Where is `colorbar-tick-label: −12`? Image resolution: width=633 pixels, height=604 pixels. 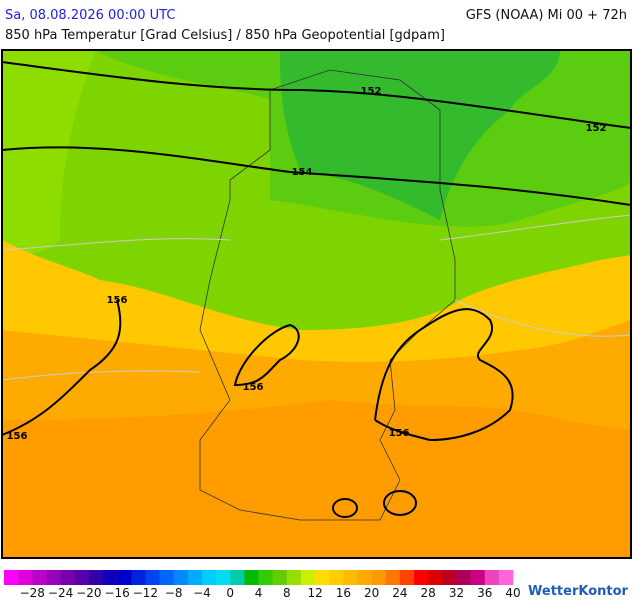 colorbar-tick-label: −12 is located at coordinates (145, 593).